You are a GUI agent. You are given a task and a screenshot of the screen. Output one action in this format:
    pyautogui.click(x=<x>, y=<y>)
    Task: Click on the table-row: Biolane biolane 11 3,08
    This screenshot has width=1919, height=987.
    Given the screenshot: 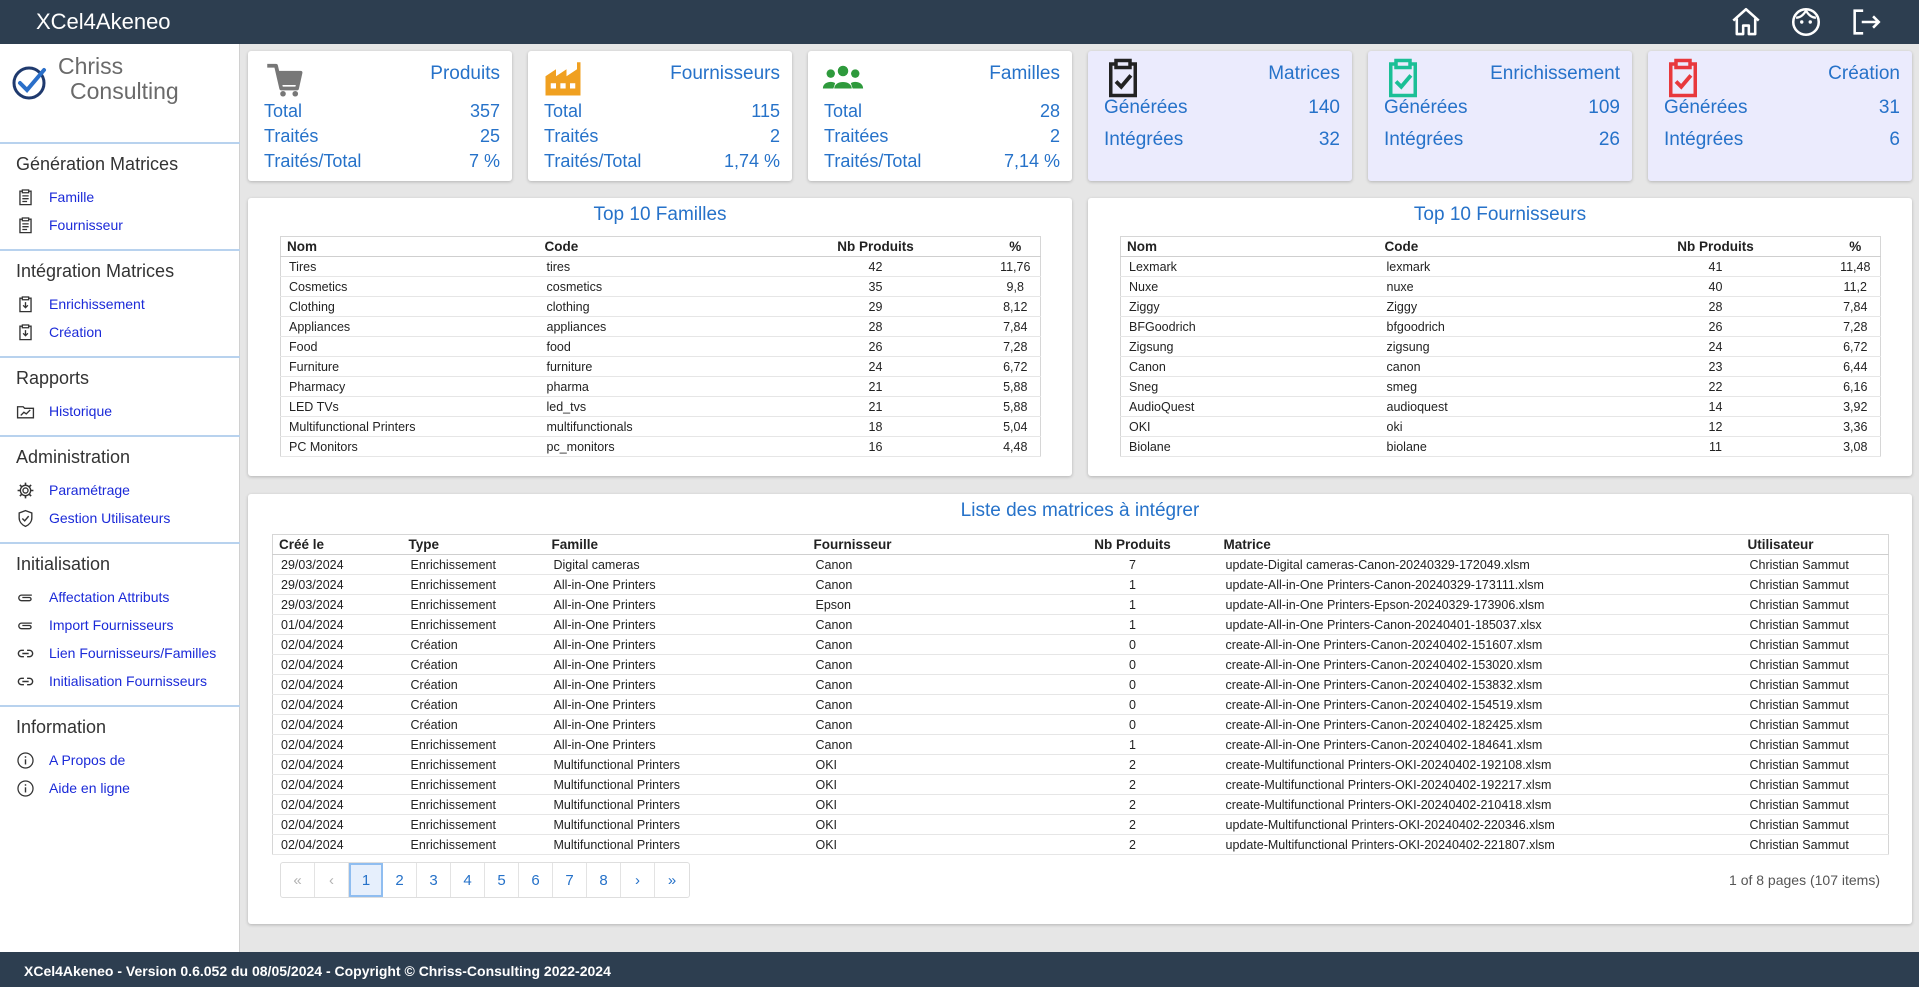 What is the action you would take?
    pyautogui.click(x=1500, y=446)
    